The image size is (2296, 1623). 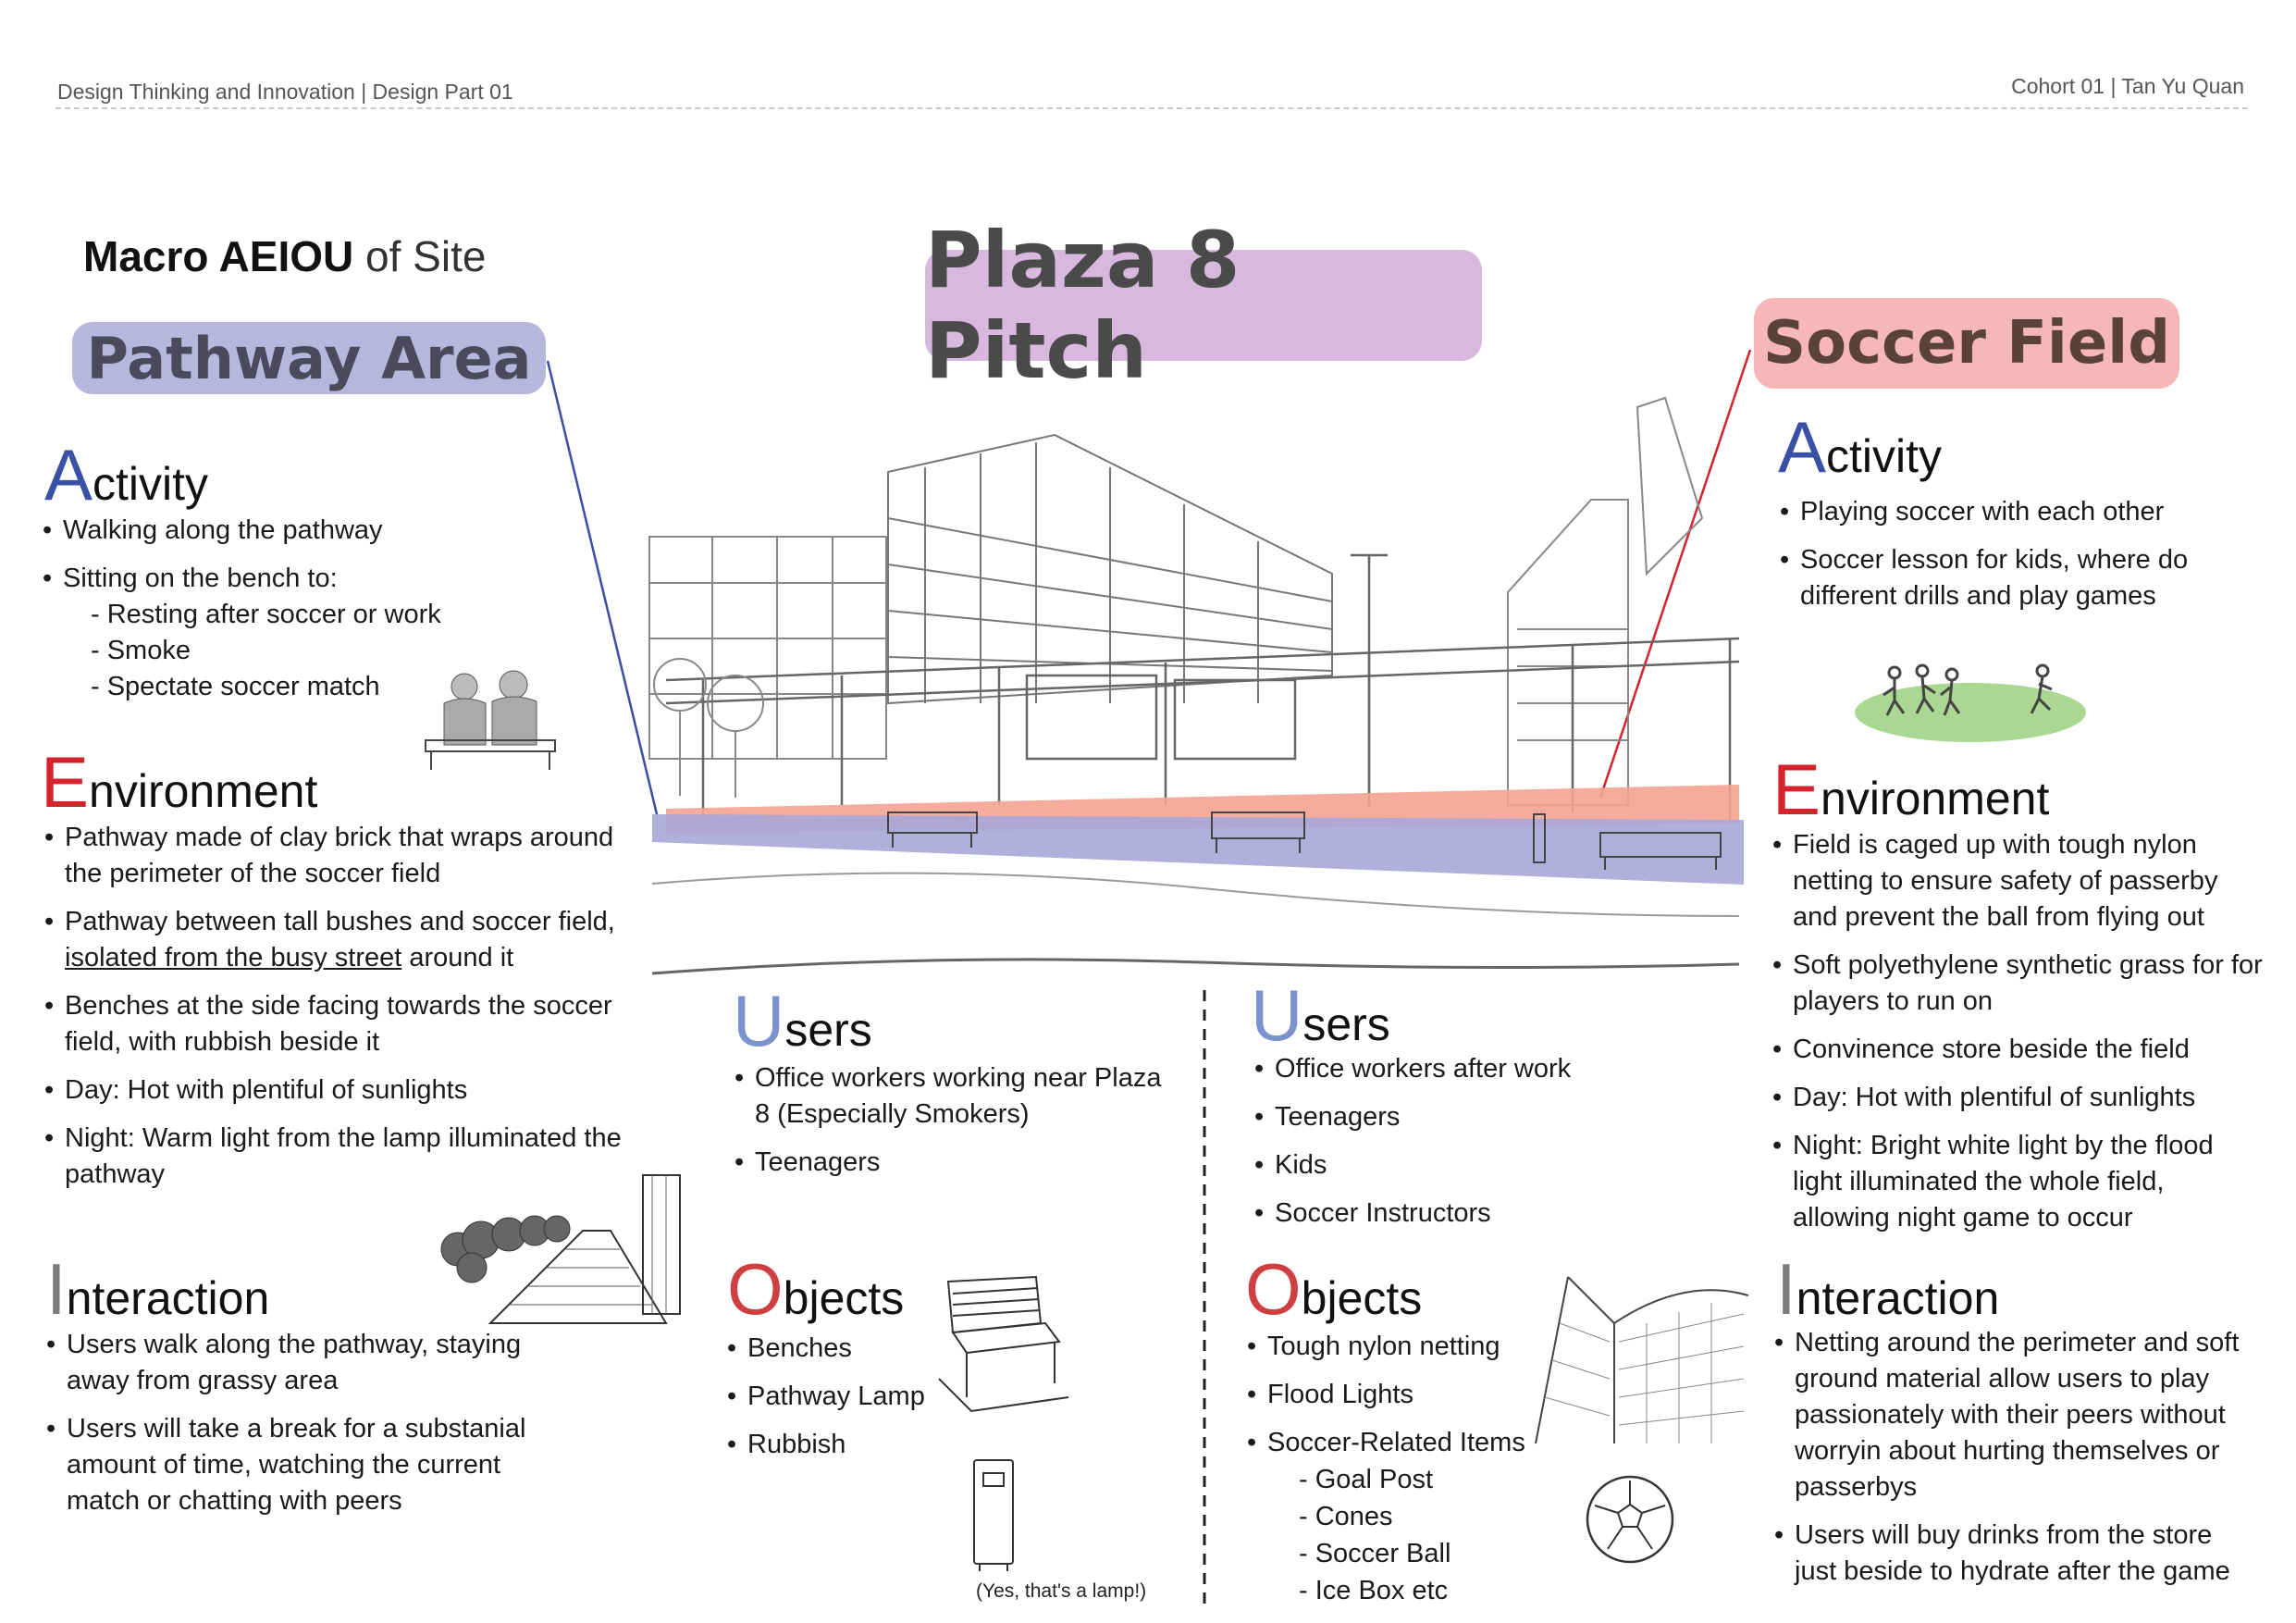 What do you see at coordinates (141, 650) in the screenshot?
I see `sub-item: - Smoke` at bounding box center [141, 650].